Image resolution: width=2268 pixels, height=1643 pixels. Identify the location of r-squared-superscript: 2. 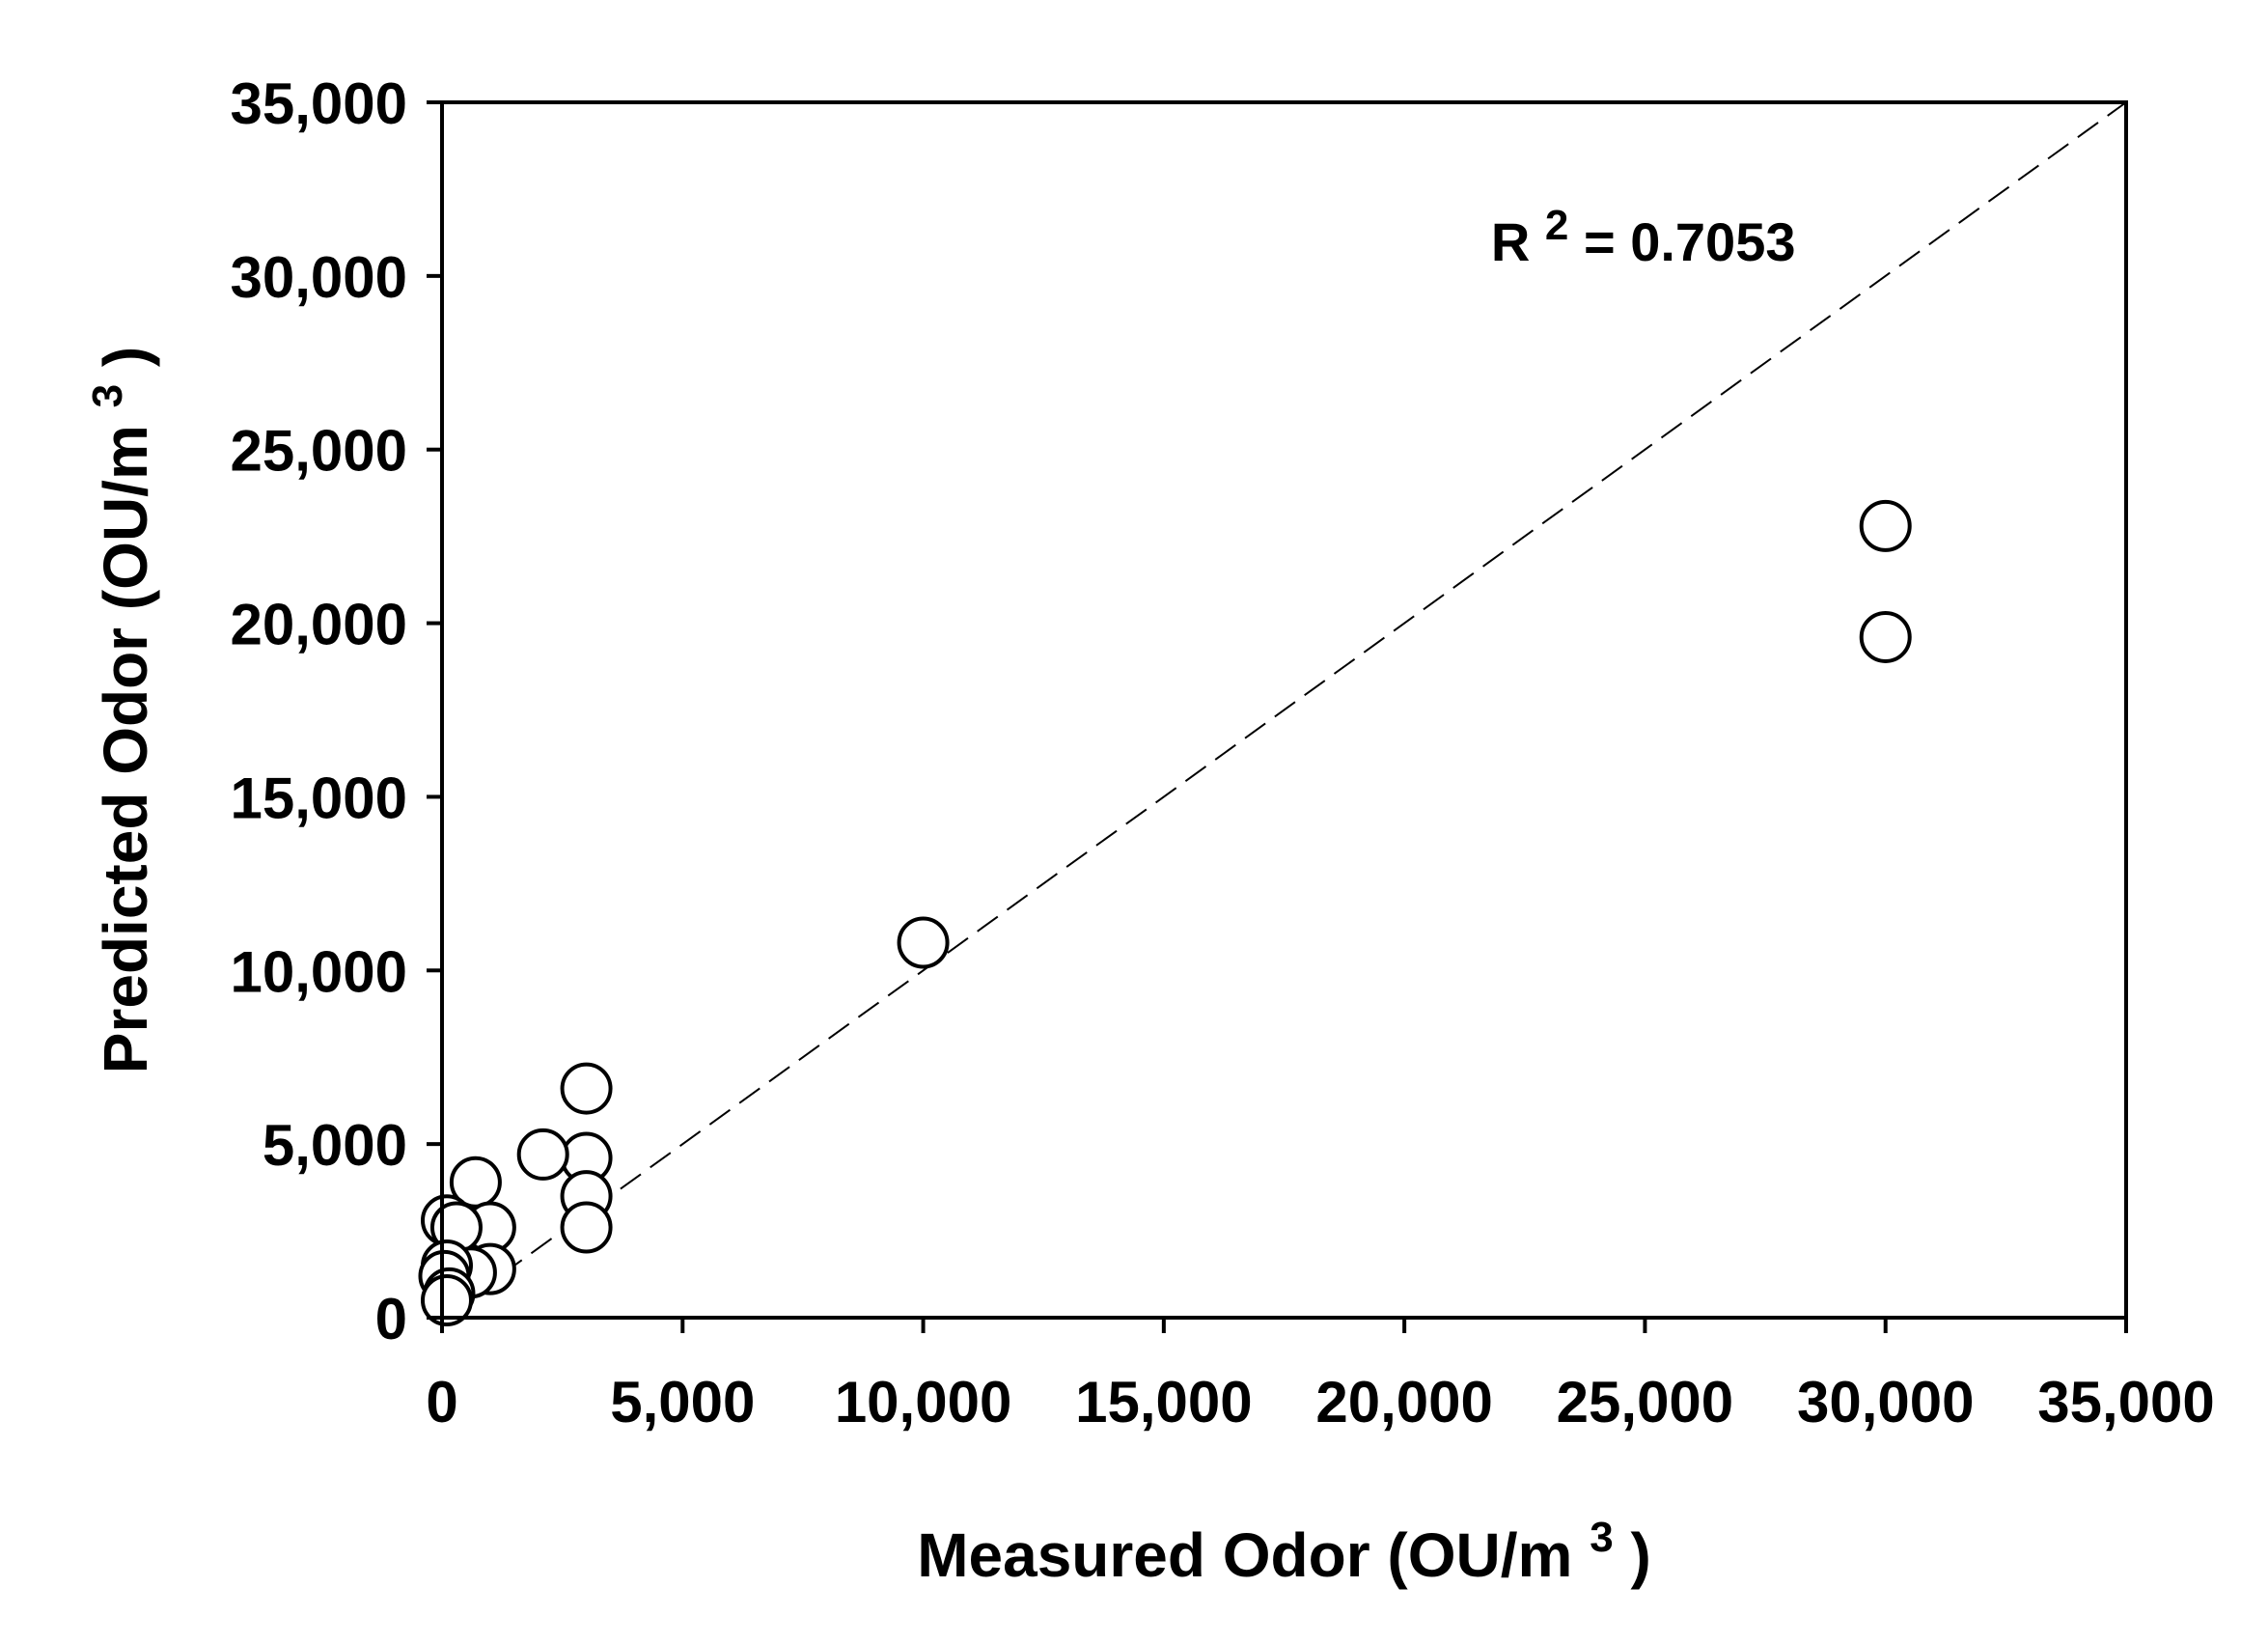
(1556, 225).